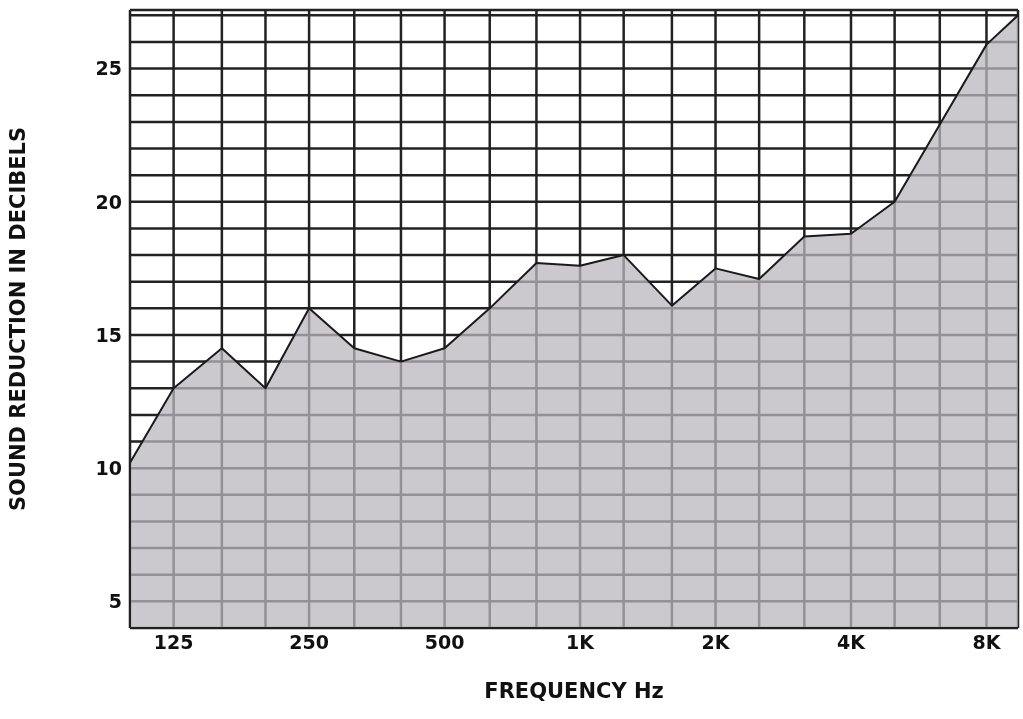  I want to click on y-tick-label: 10, so click(108, 467).